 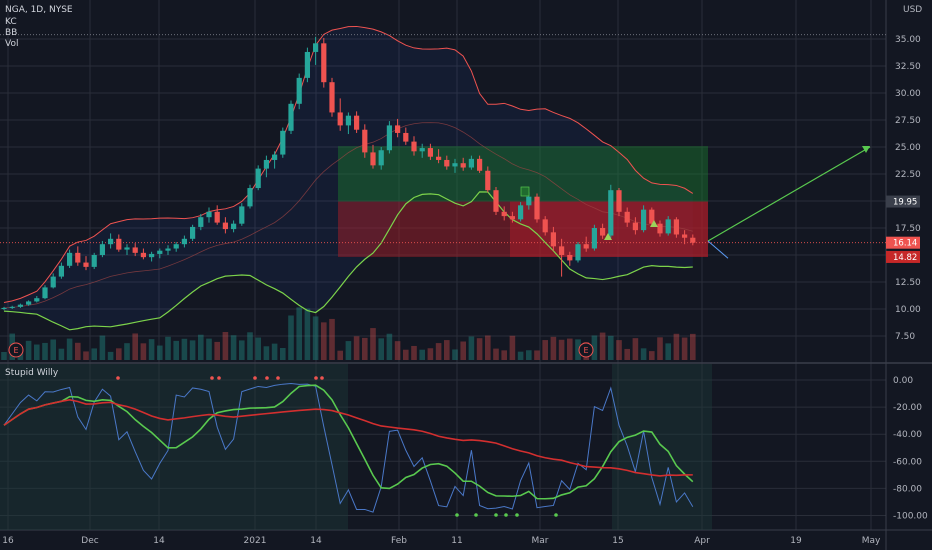 I want to click on time-tick-label: Dec, so click(x=89, y=541).